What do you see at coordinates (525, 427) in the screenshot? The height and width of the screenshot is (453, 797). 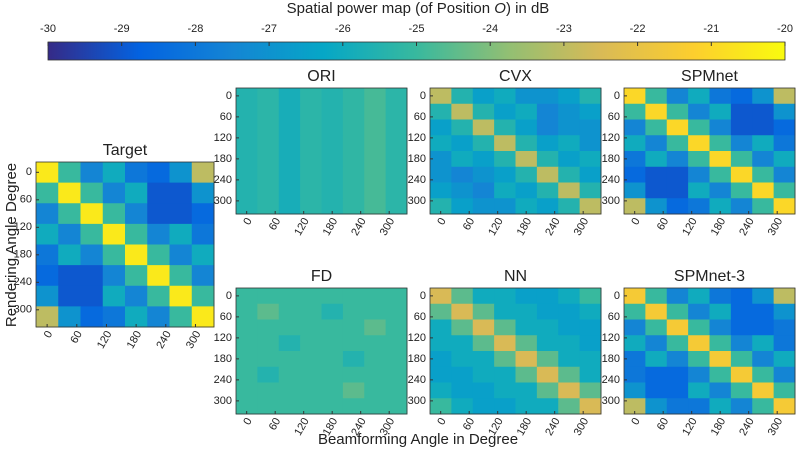 I see `x-tick-label: 180` at bounding box center [525, 427].